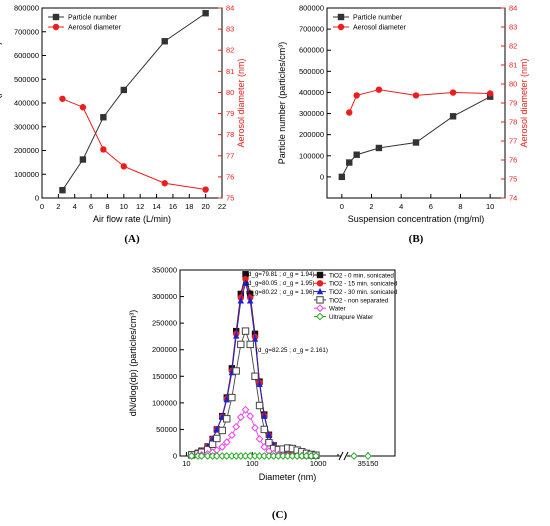  What do you see at coordinates (311, 155) in the screenshot?
I see `panel-b-y-tick-label: 100000` at bounding box center [311, 155].